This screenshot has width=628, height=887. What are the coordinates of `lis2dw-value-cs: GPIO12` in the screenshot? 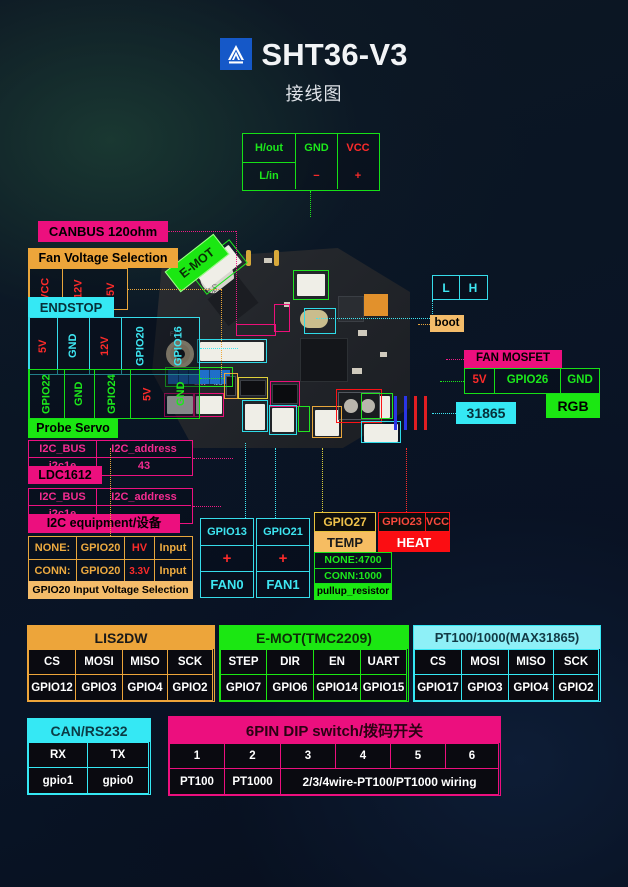 It's located at (52, 688).